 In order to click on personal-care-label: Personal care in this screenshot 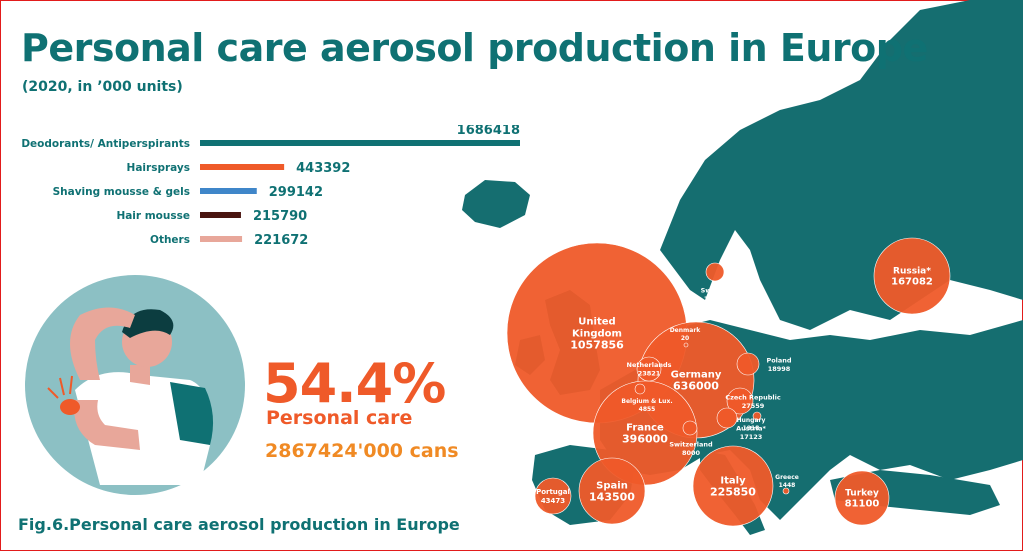, I will do `click(339, 418)`.